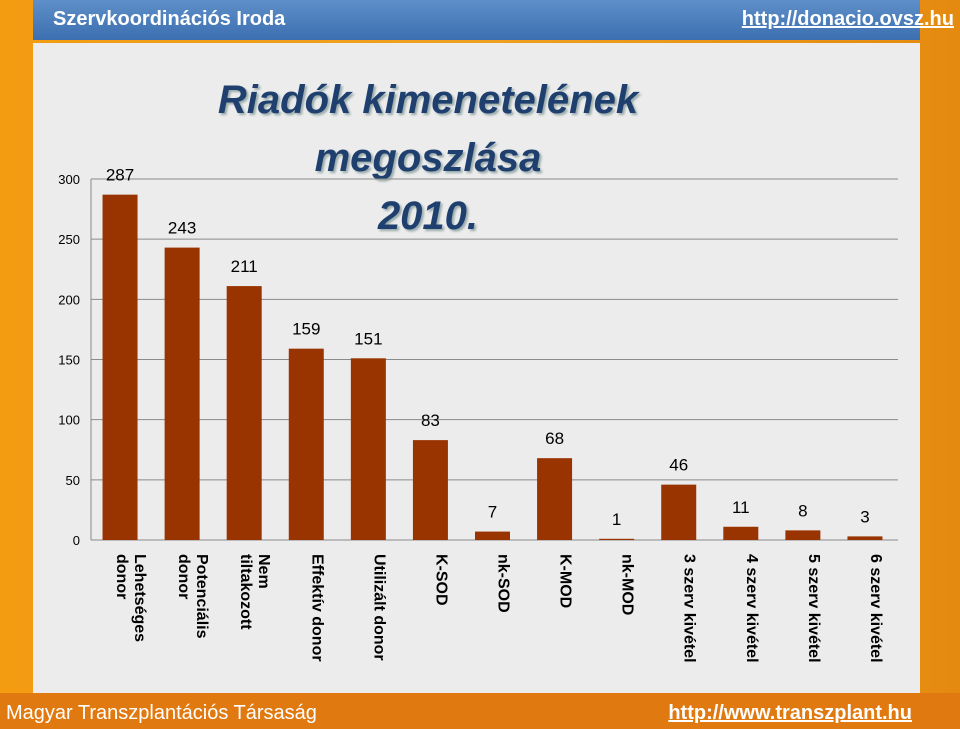  Describe the element at coordinates (120, 175) in the screenshot. I see `data-label: 287` at that location.